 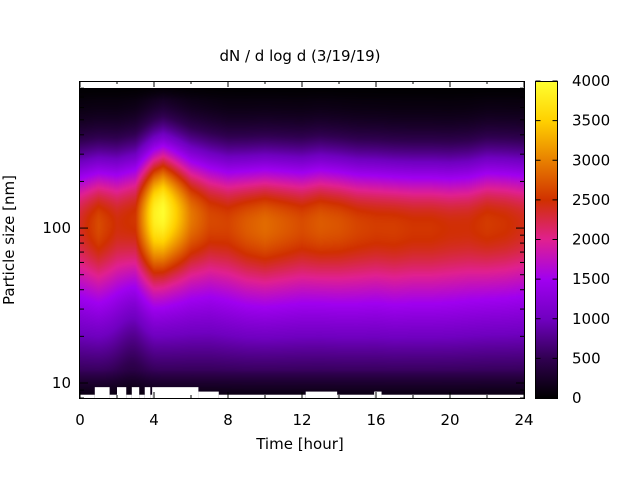 I want to click on x-tick-label: 12, so click(x=301, y=420).